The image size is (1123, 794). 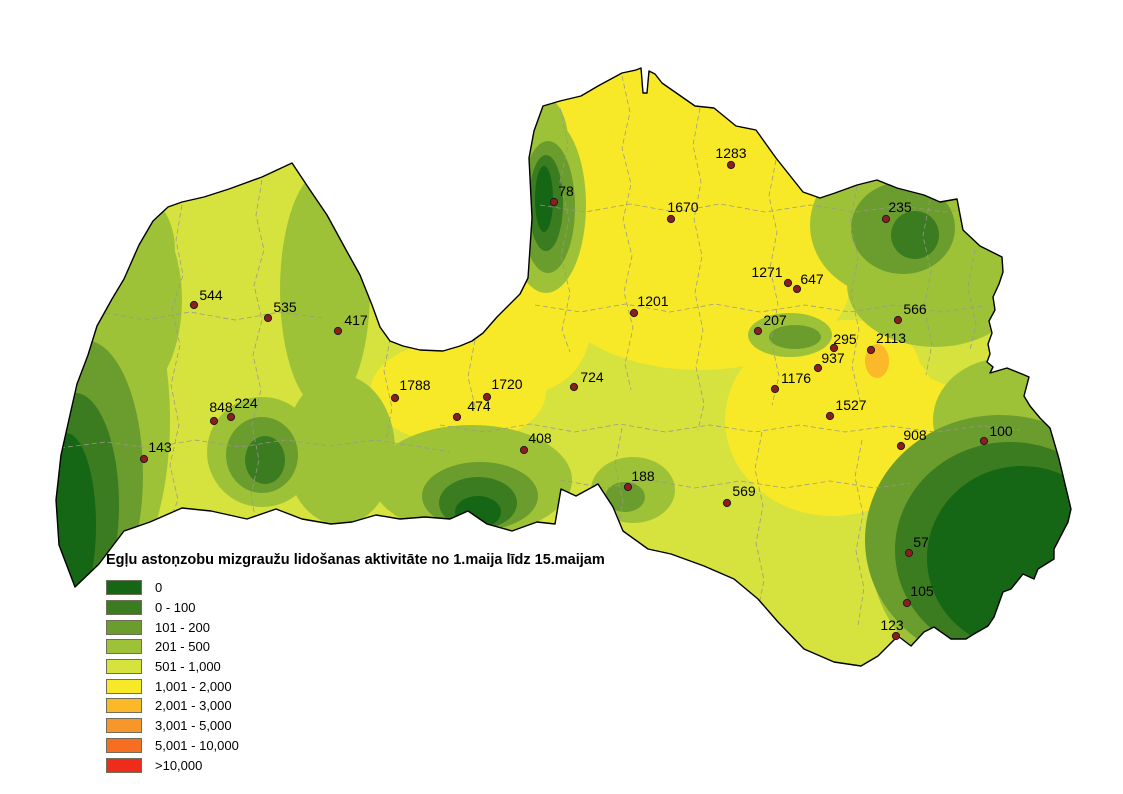 What do you see at coordinates (285, 307) in the screenshot?
I see `station-value-label: 535` at bounding box center [285, 307].